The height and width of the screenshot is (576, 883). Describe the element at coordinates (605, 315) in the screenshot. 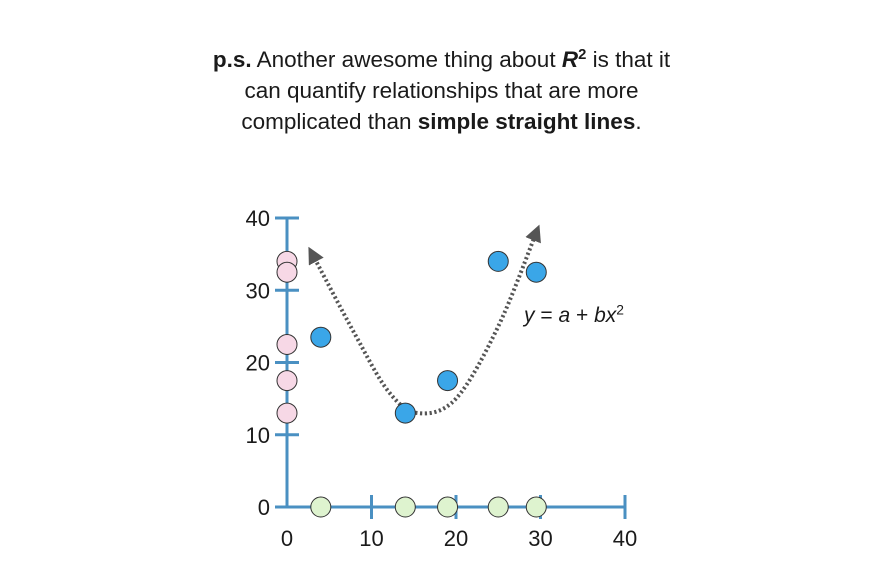

I see `equation-bx: bx` at that location.